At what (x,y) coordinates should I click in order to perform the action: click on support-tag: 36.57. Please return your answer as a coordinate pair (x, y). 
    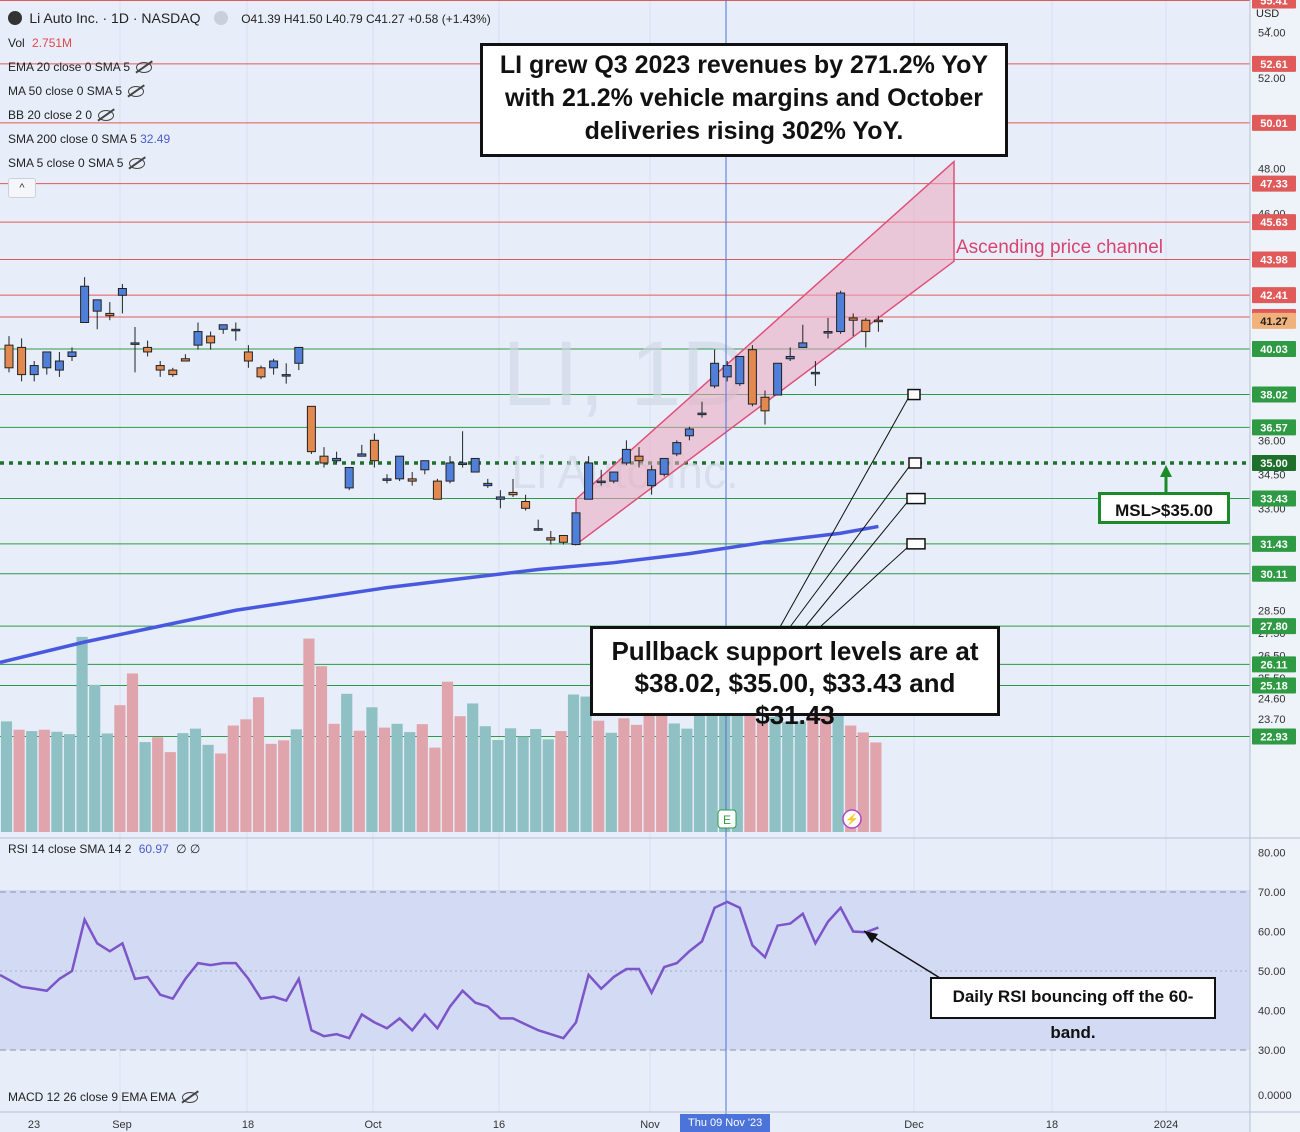
    Looking at the image, I should click on (1274, 428).